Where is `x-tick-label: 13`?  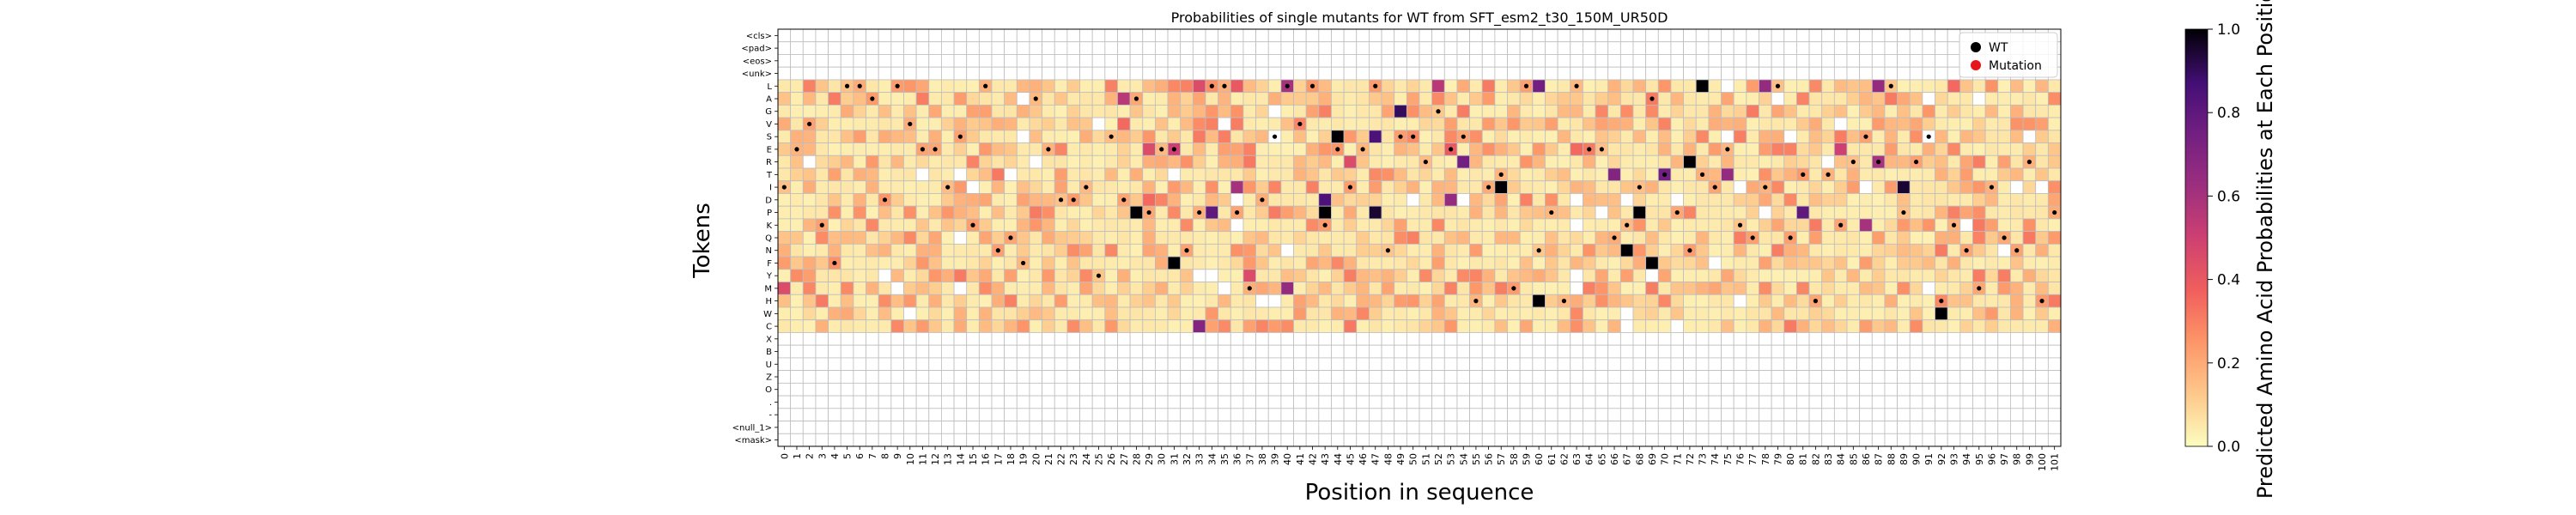
x-tick-label: 13 is located at coordinates (948, 459).